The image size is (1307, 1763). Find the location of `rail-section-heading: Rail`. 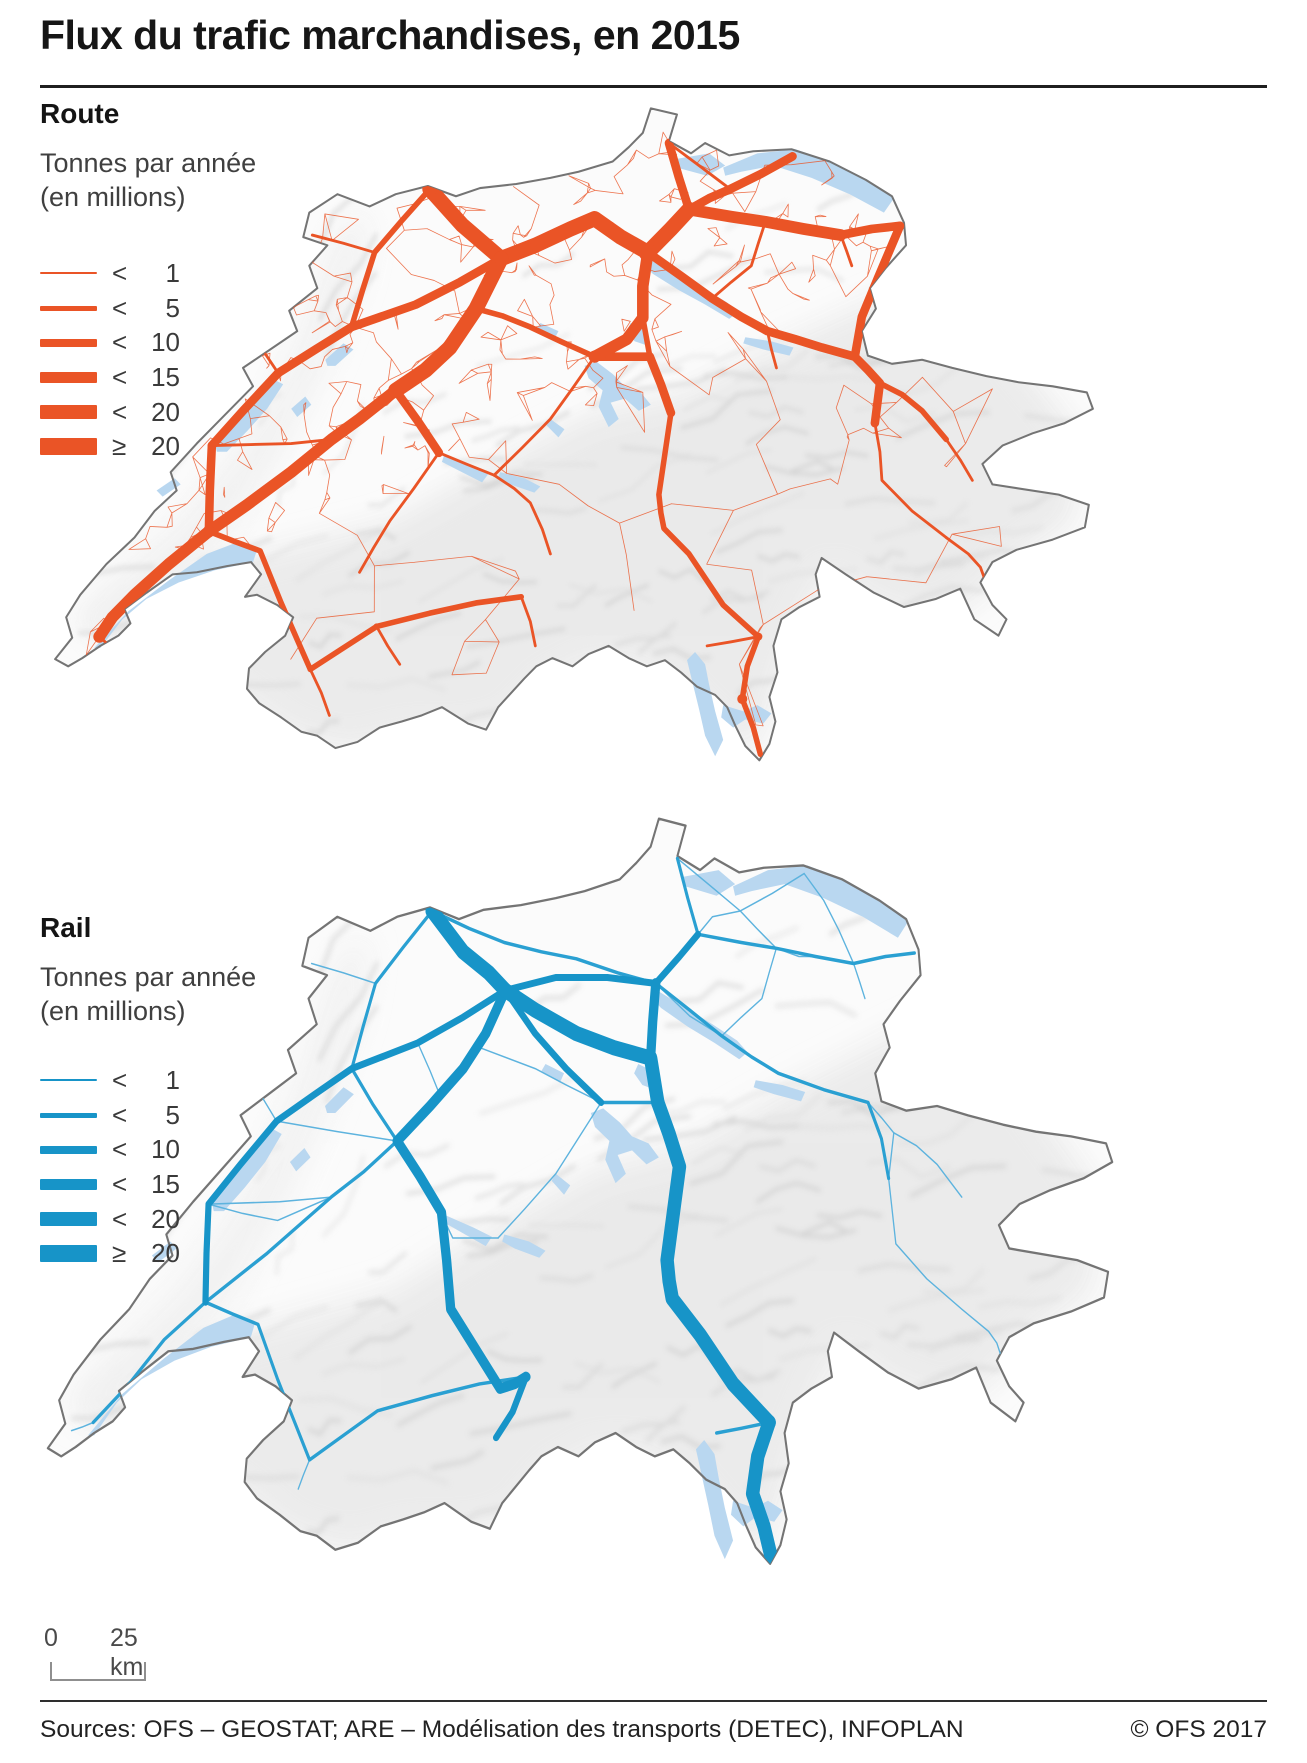

rail-section-heading: Rail is located at coordinates (66, 927).